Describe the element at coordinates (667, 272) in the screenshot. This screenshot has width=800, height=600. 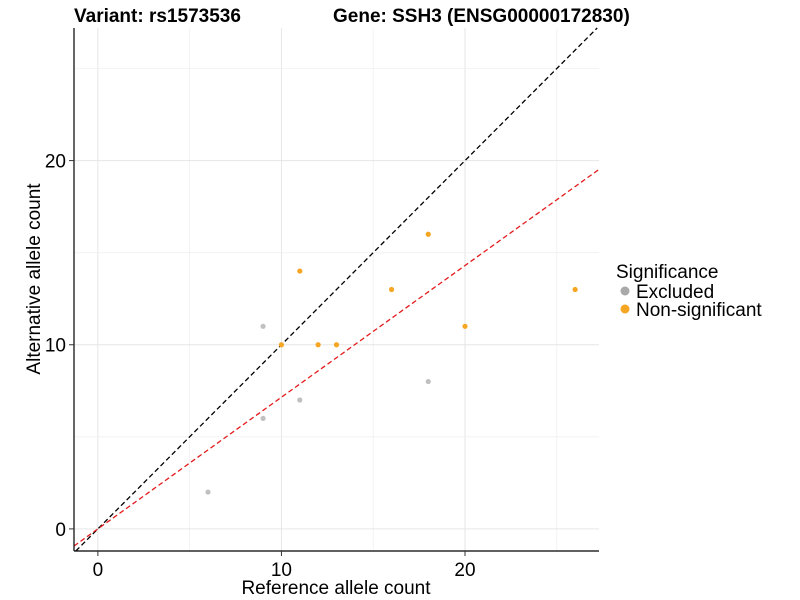
I see `legend-title: Significance` at that location.